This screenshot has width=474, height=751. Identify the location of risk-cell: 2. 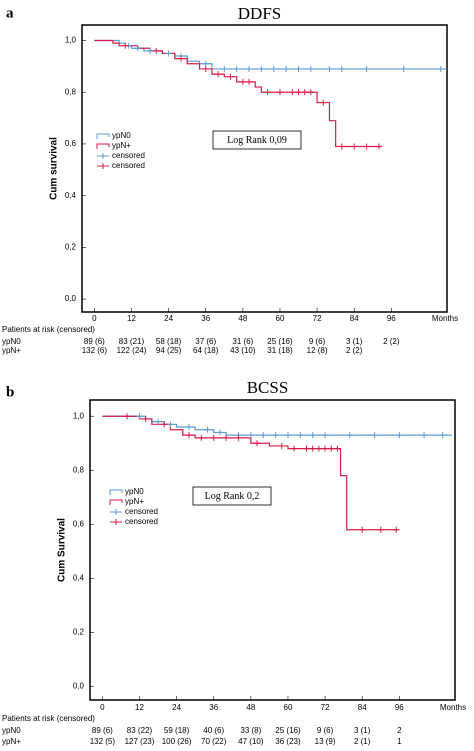
(399, 730).